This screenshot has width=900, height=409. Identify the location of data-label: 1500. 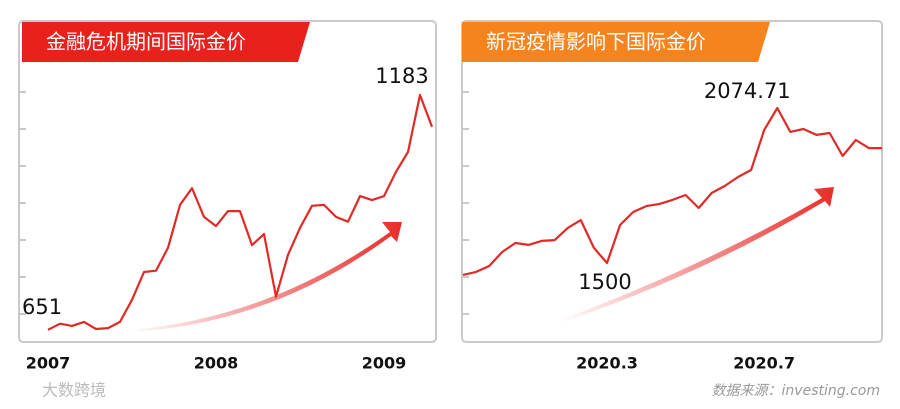
(604, 282).